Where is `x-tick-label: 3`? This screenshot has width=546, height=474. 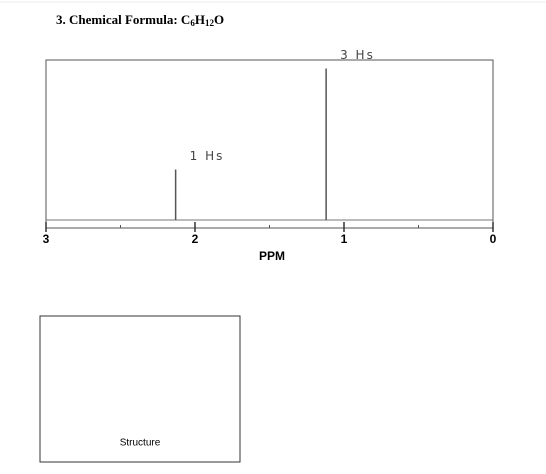 x-tick-label: 3 is located at coordinates (46, 239).